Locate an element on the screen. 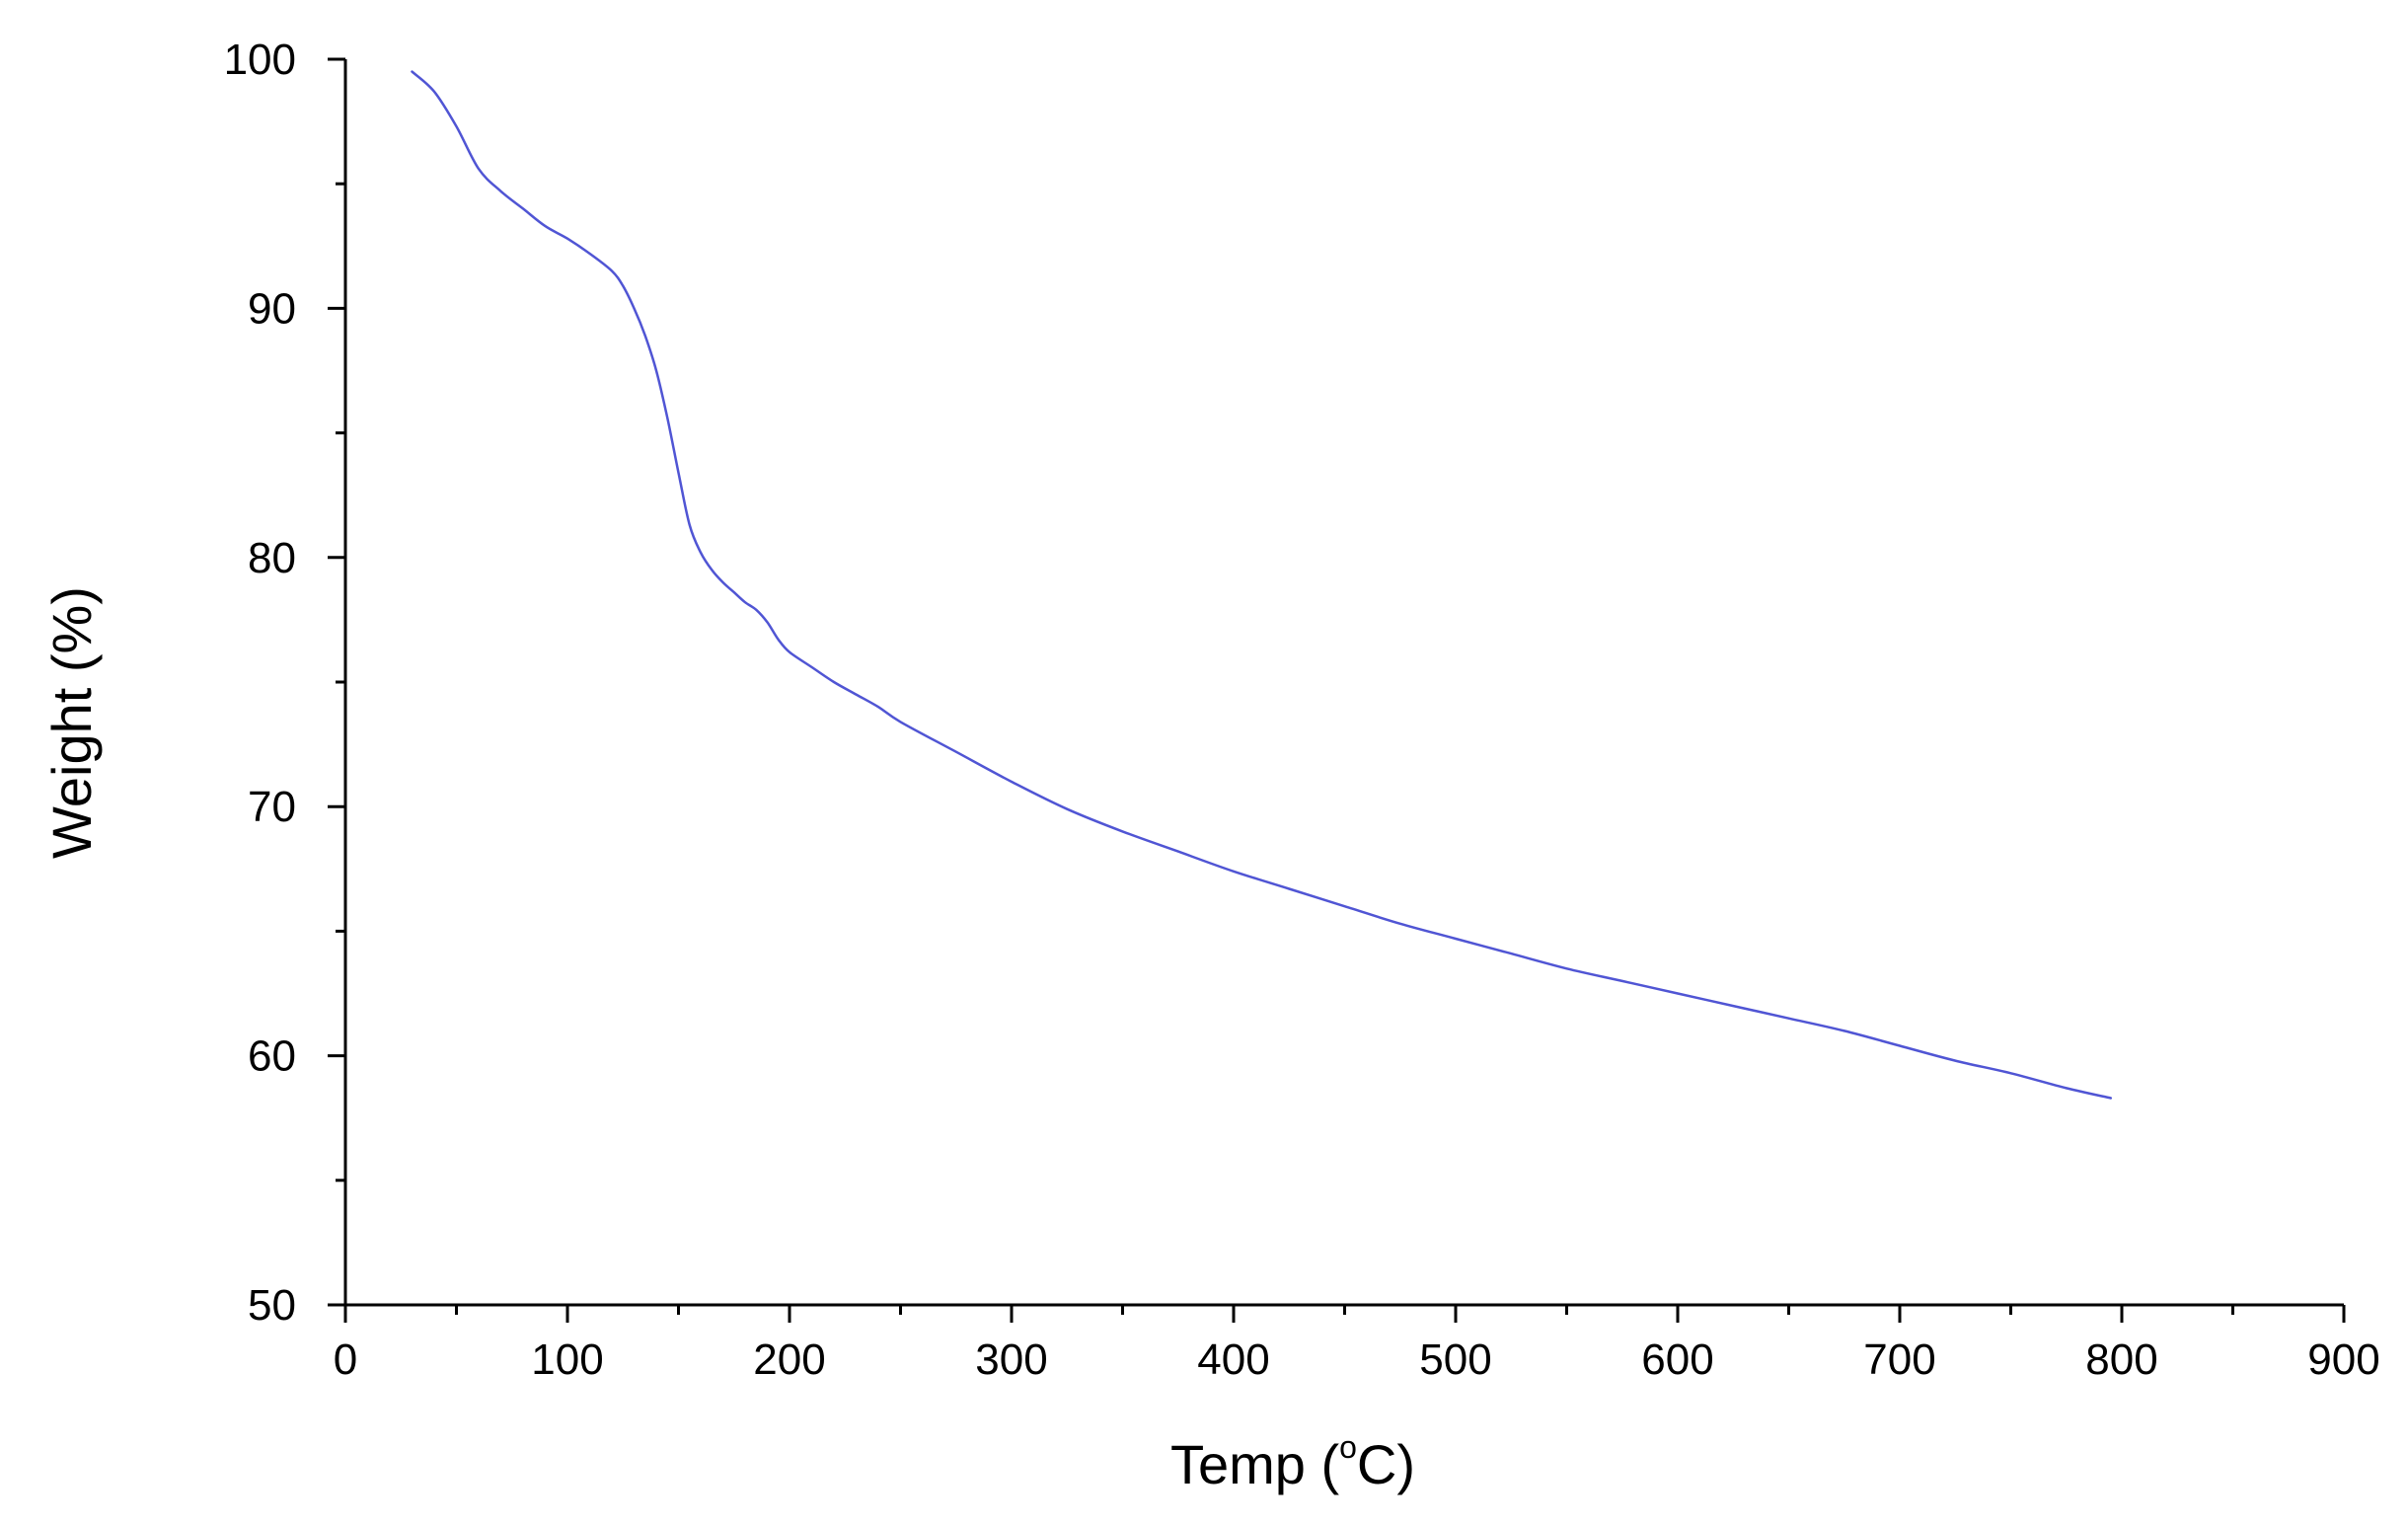  x-axis-label-prefix: Temp ( is located at coordinates (1255, 1464).